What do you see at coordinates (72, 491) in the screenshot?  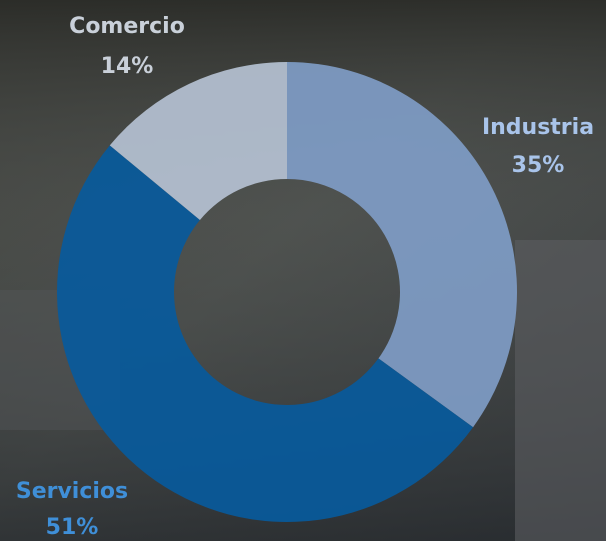 I see `slice-label: Servicios` at bounding box center [72, 491].